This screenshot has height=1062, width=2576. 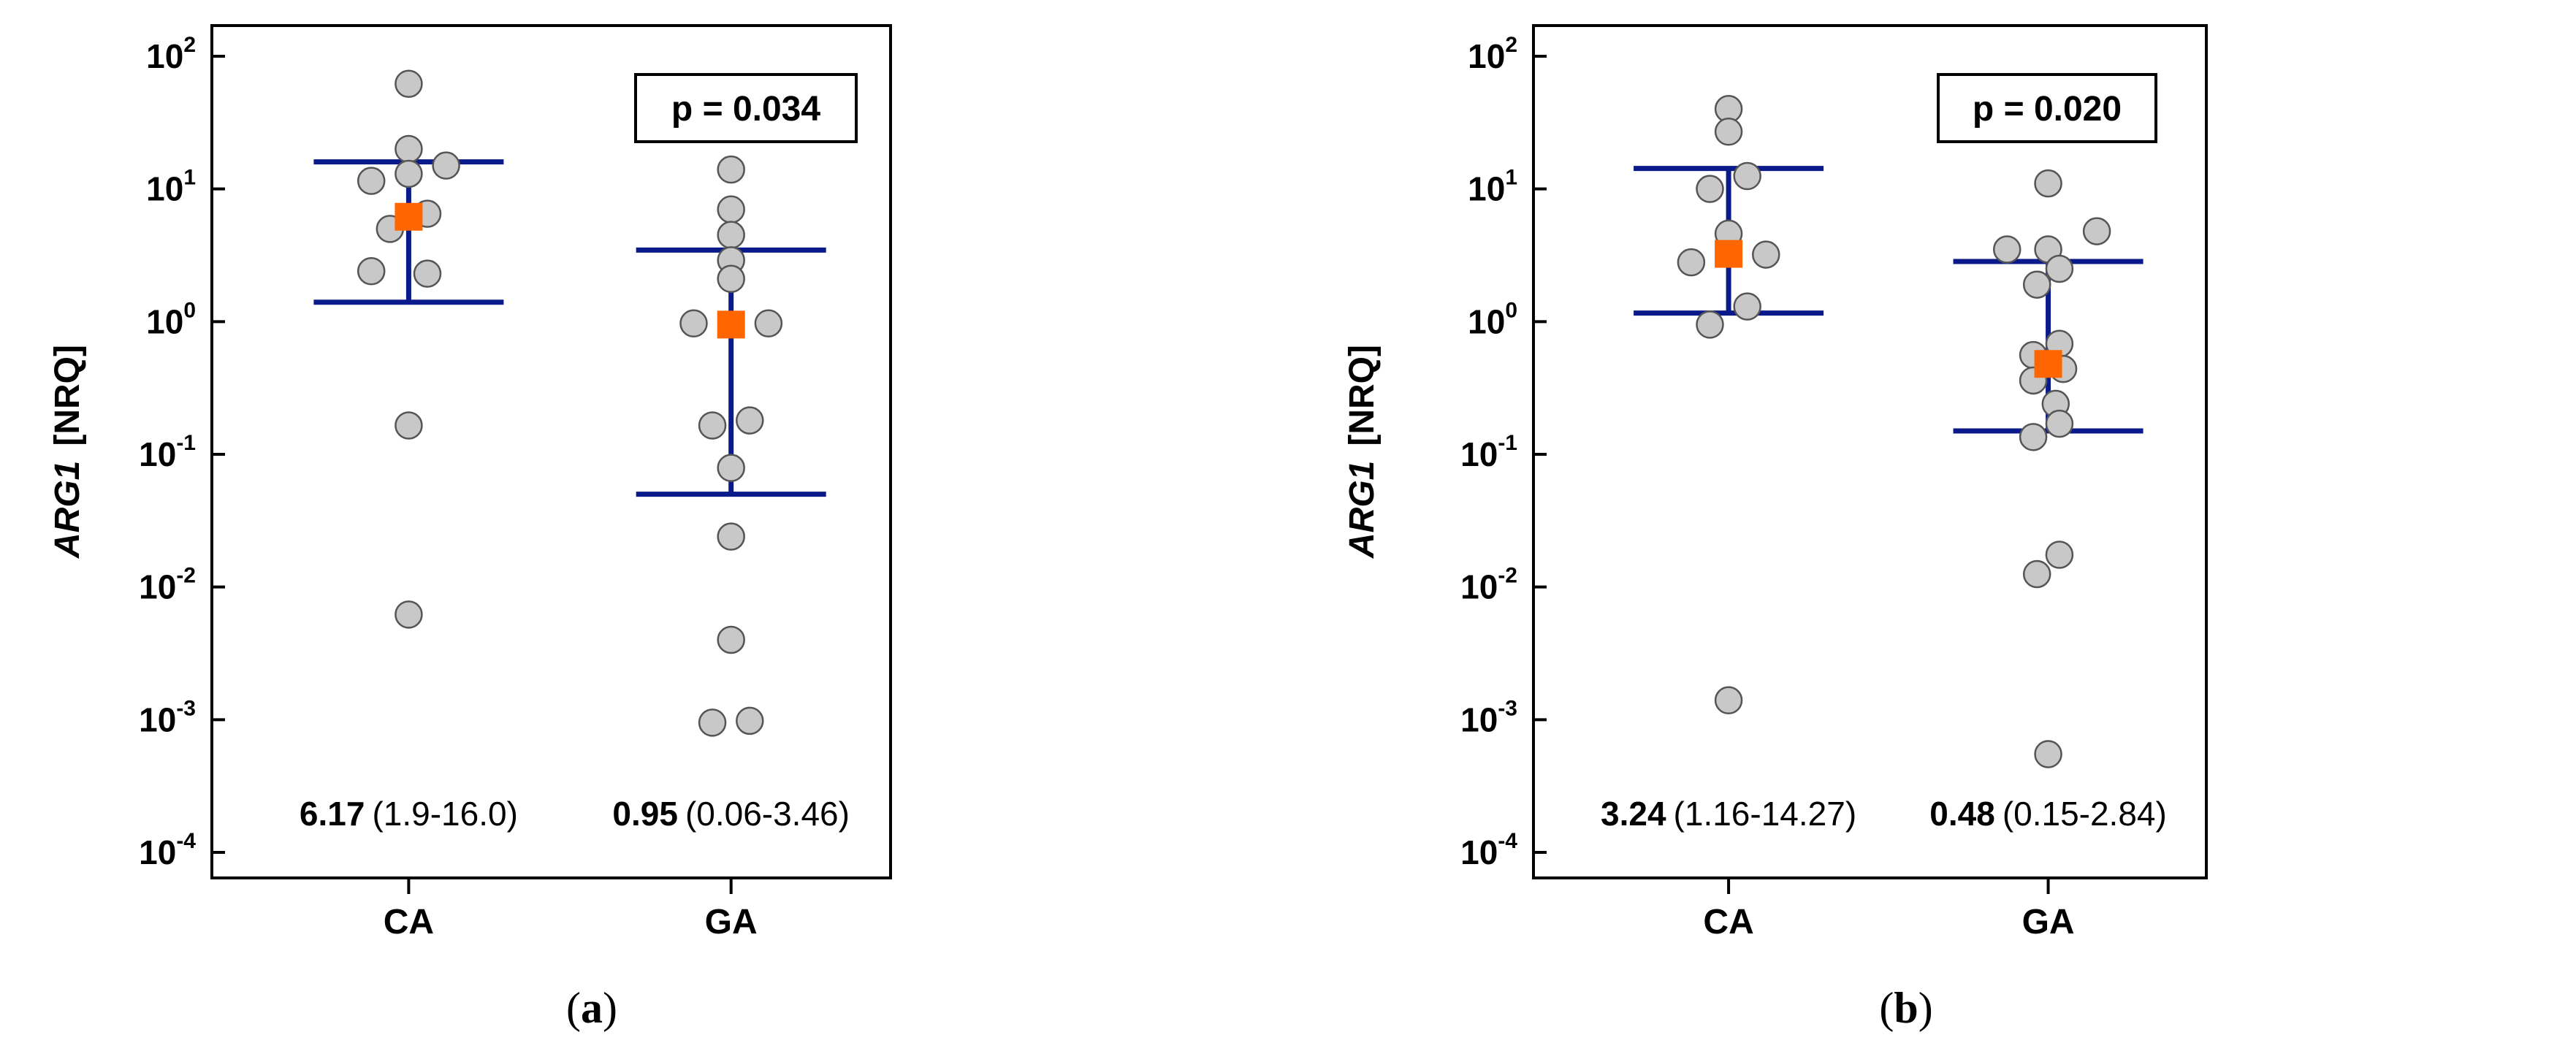 I want to click on panel-a-ytick-exp-4: -2, so click(x=186, y=576).